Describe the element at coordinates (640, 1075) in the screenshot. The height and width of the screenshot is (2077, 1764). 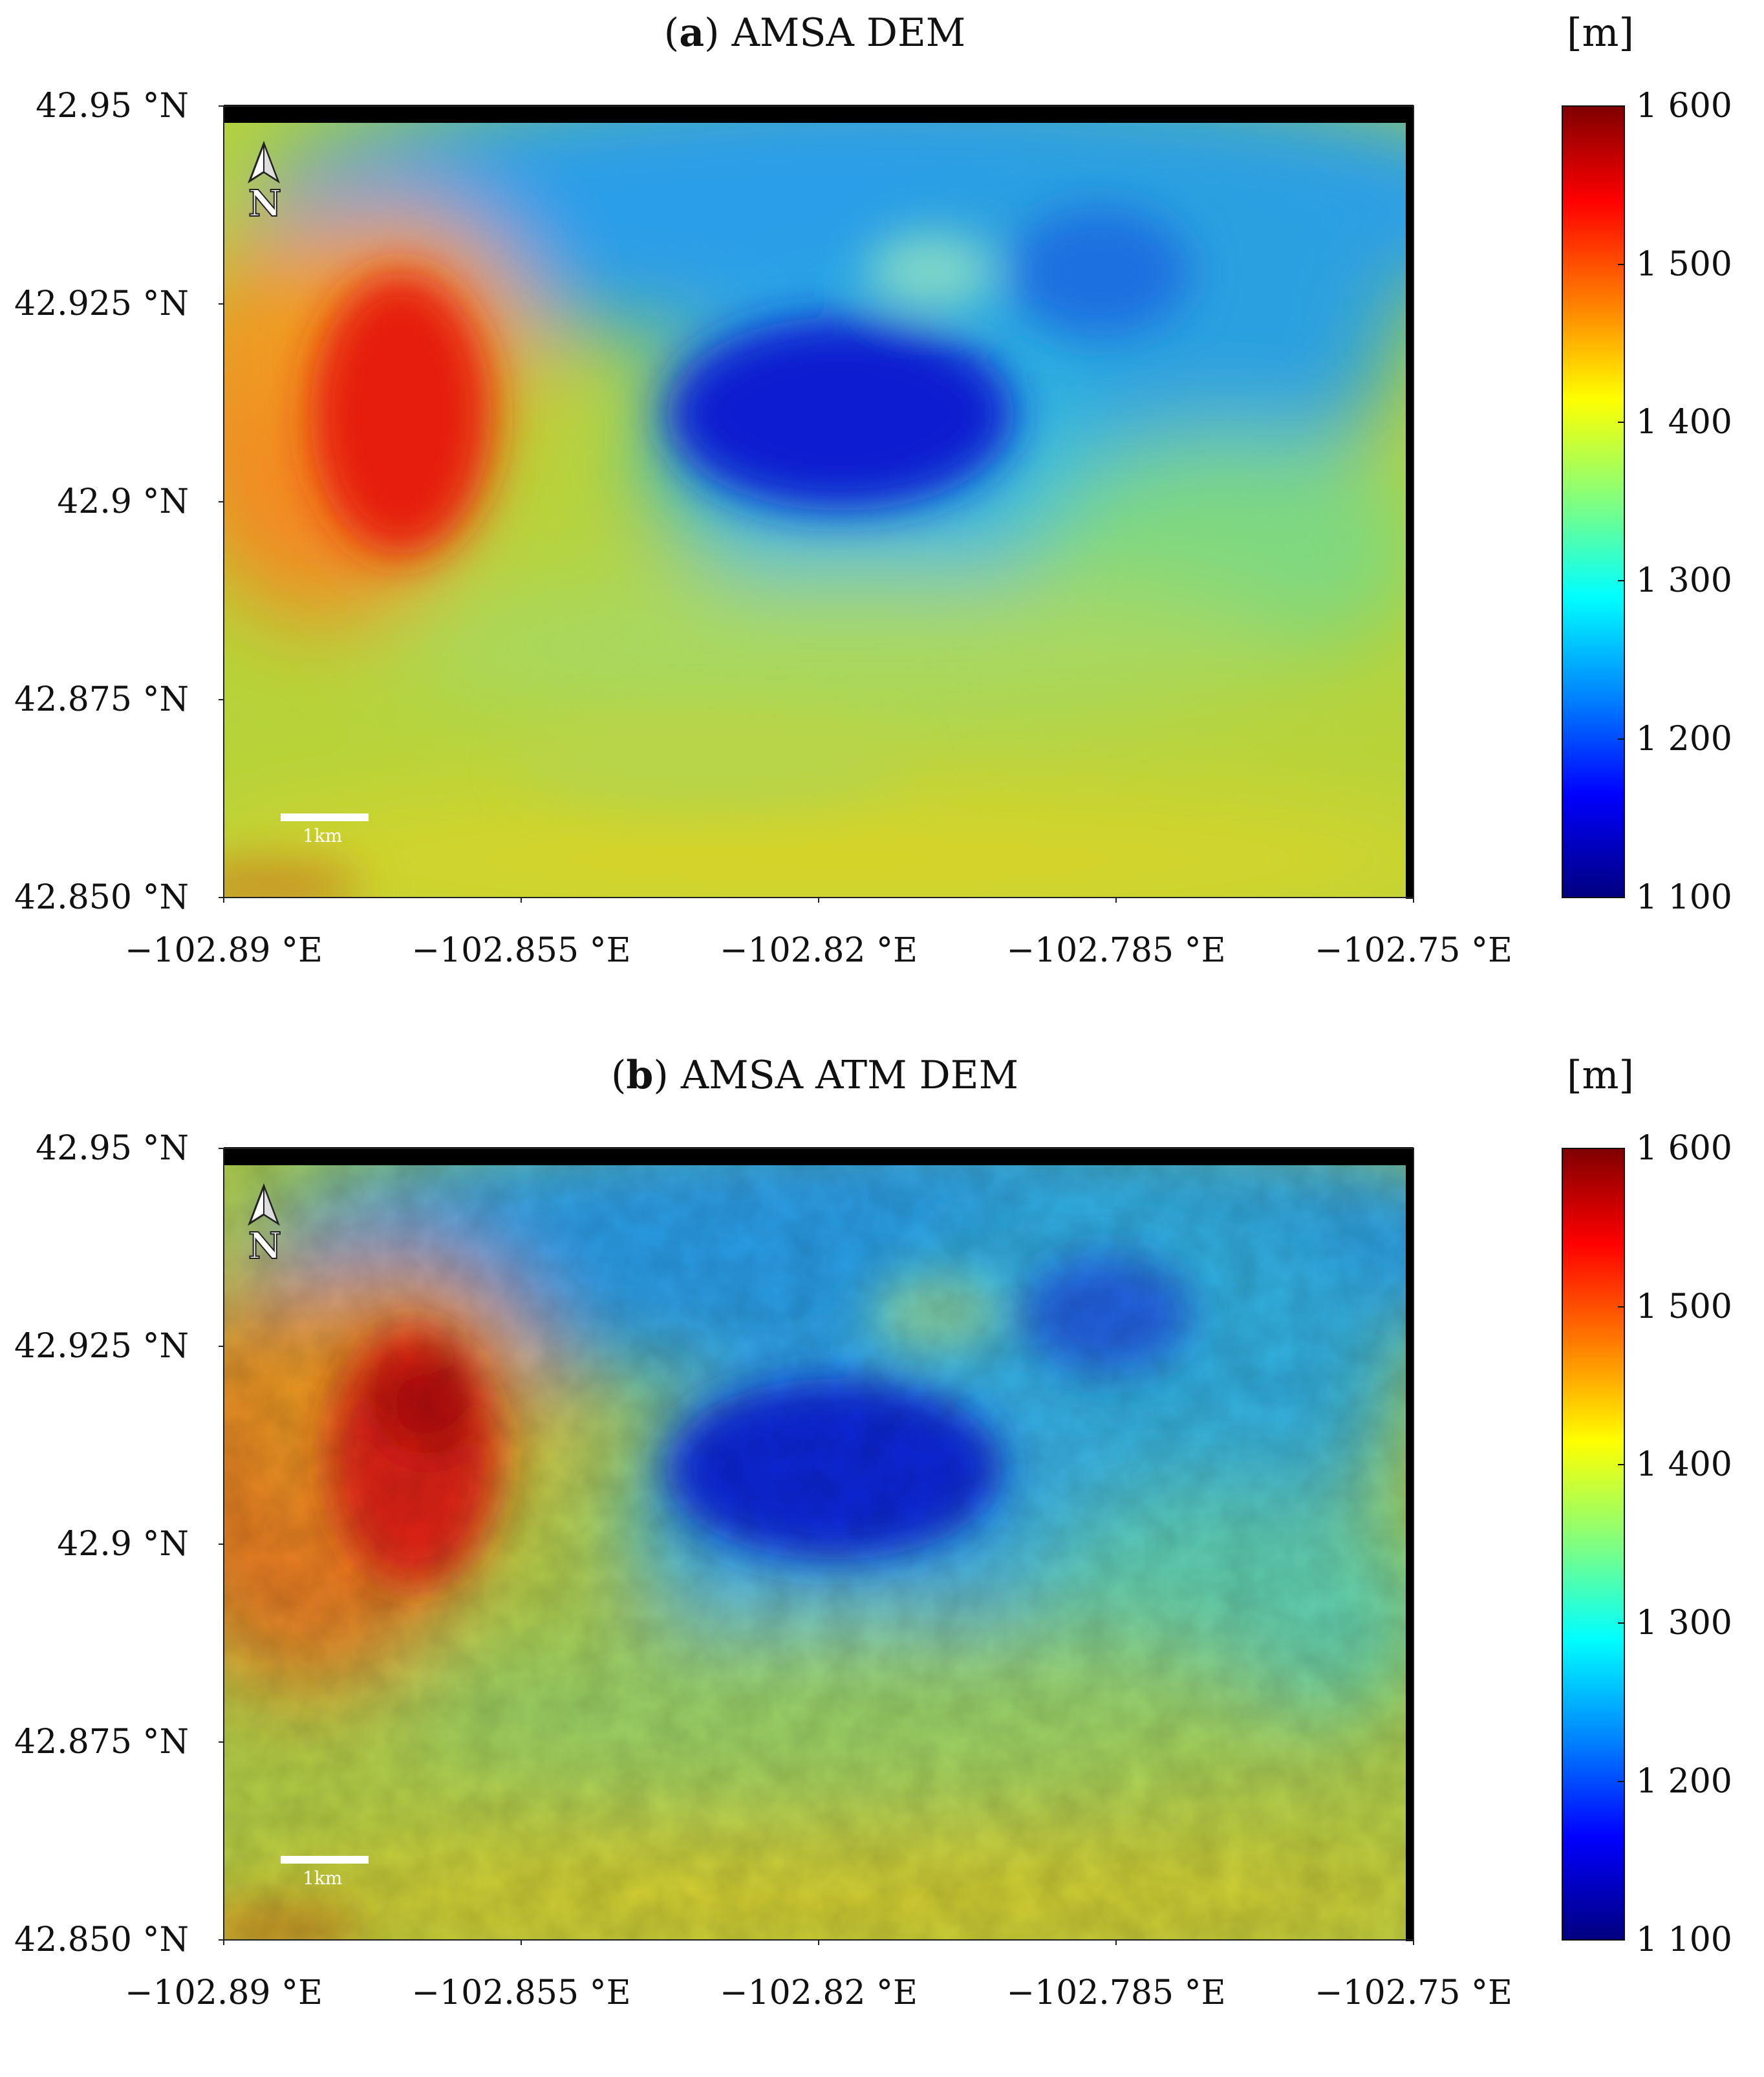
I see `panel-letter: b` at that location.